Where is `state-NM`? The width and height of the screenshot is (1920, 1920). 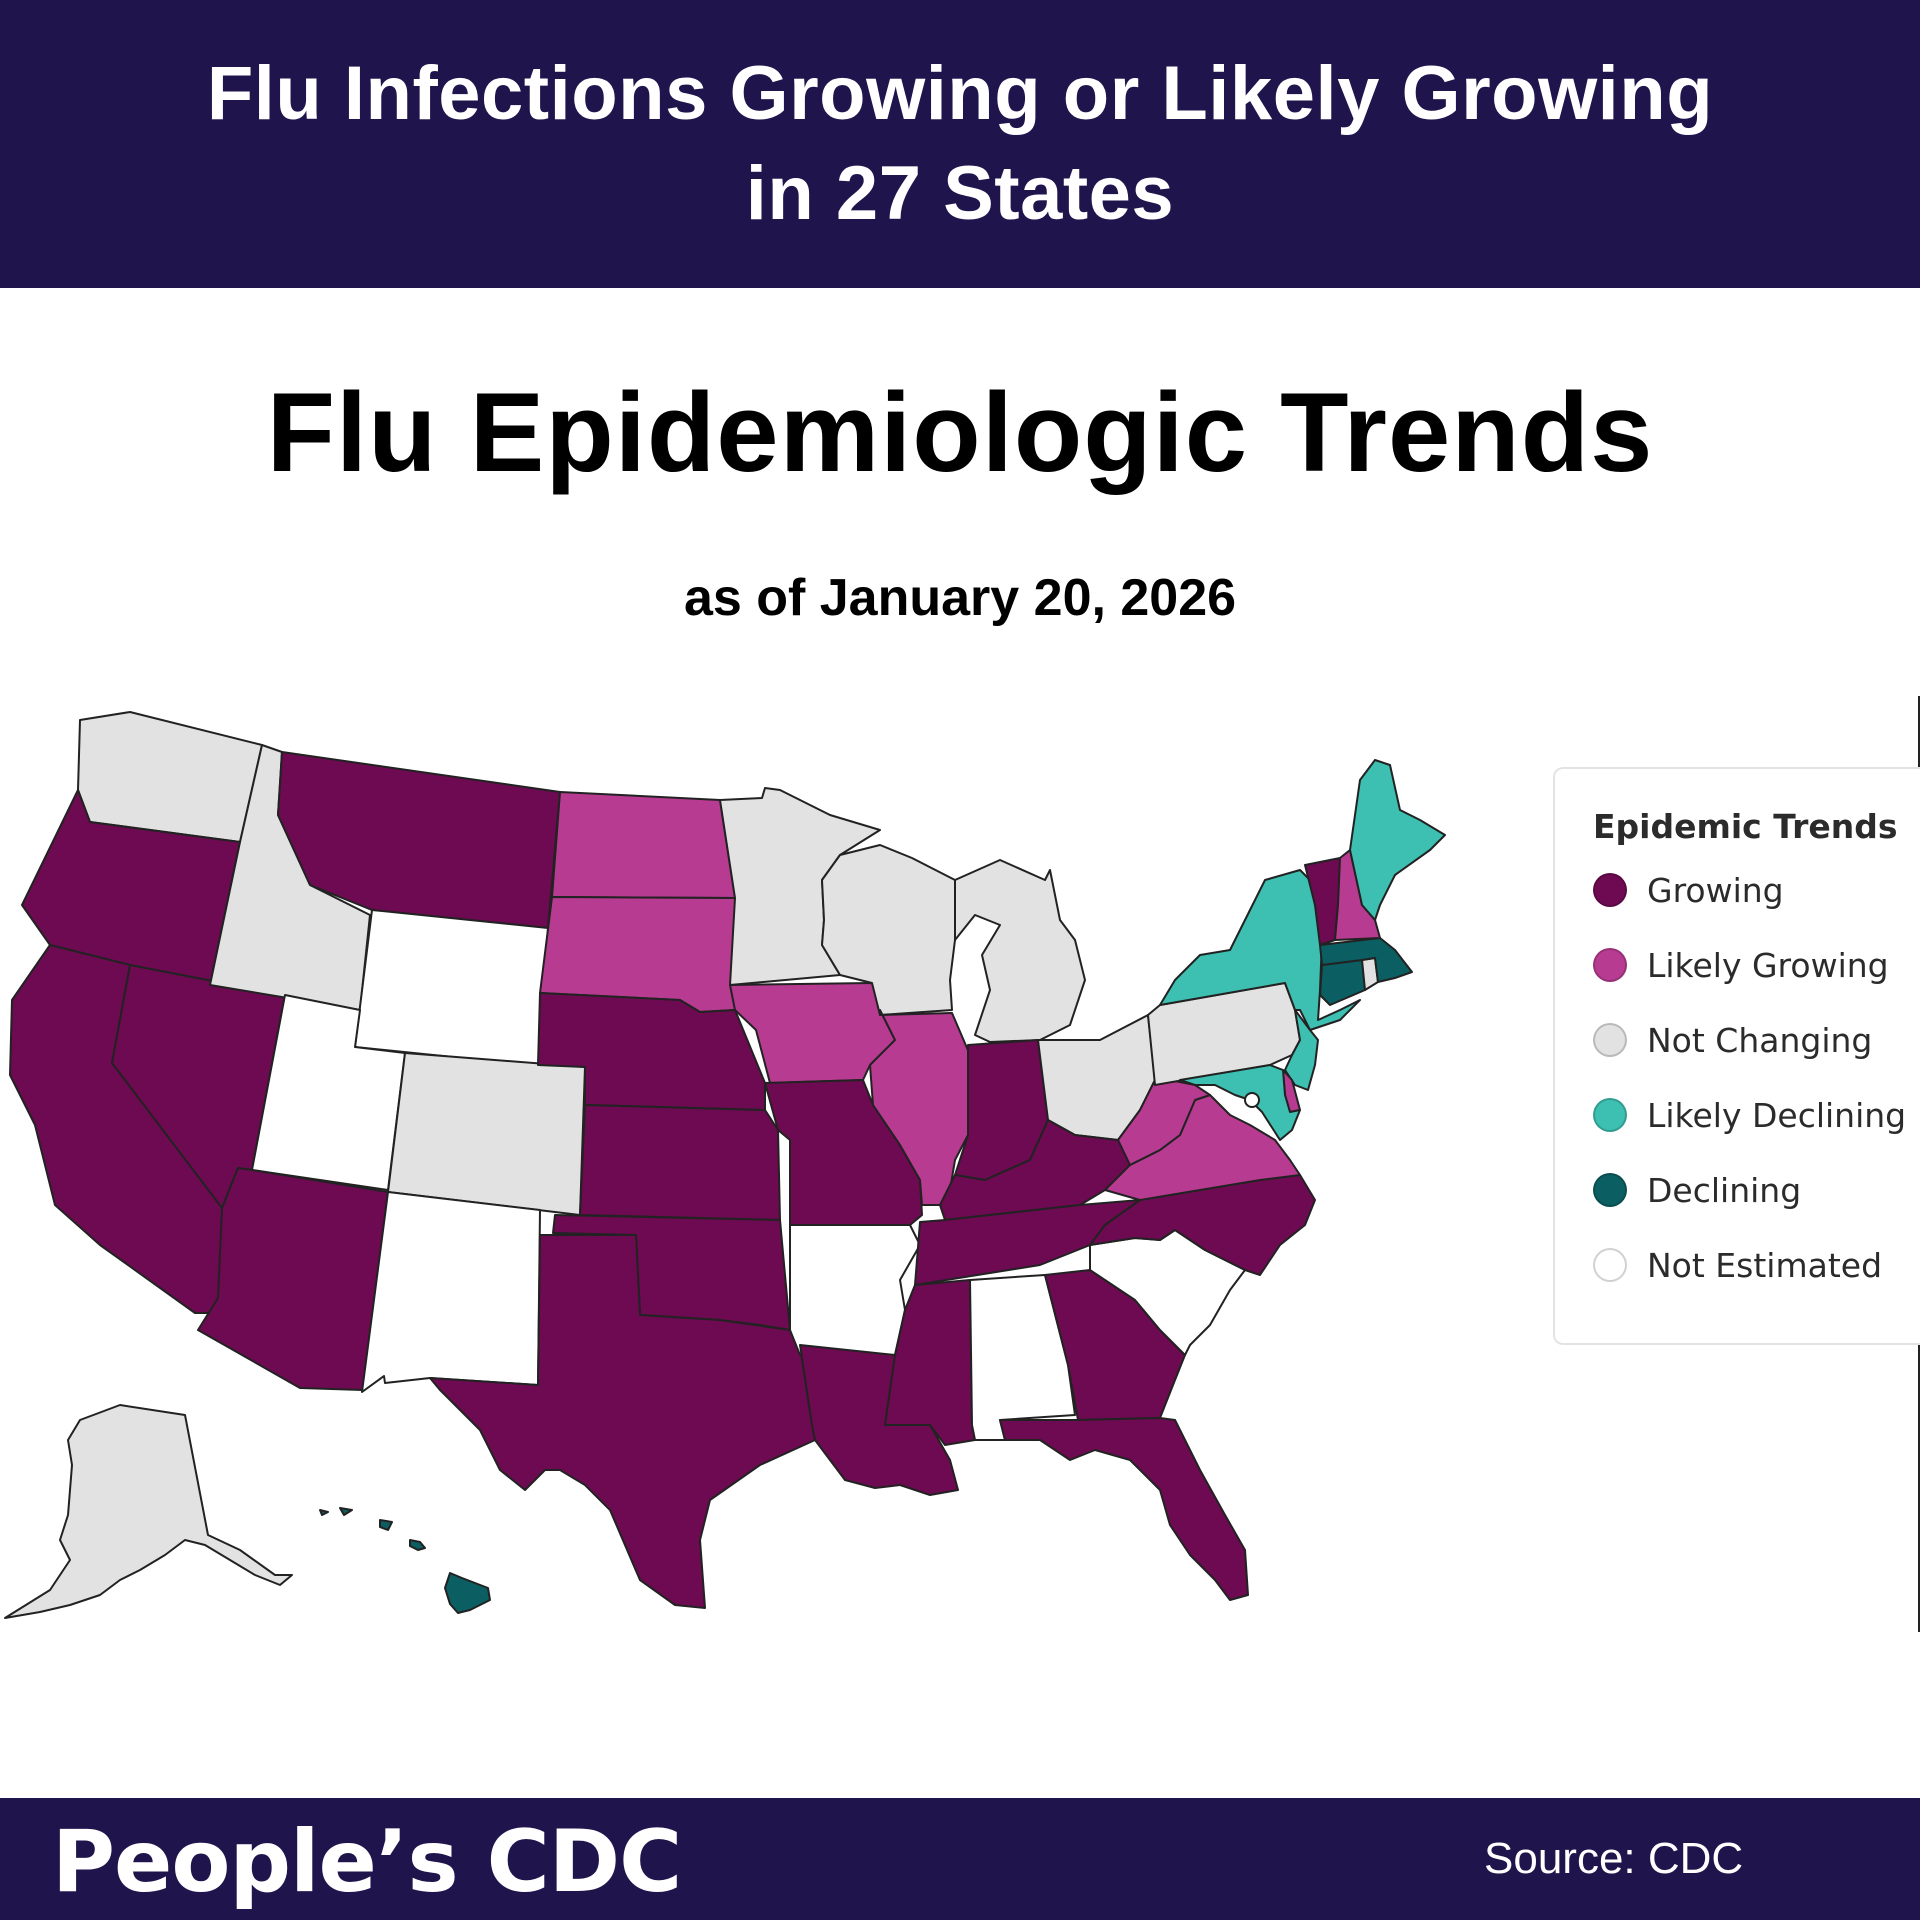 state-NM is located at coordinates (451, 1292).